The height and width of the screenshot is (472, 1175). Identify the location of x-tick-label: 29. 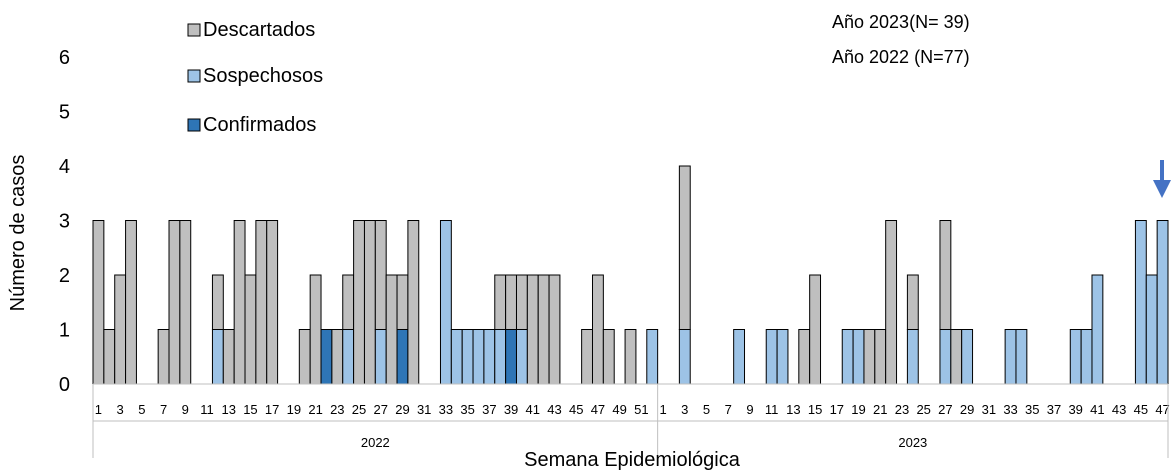
(402, 409).